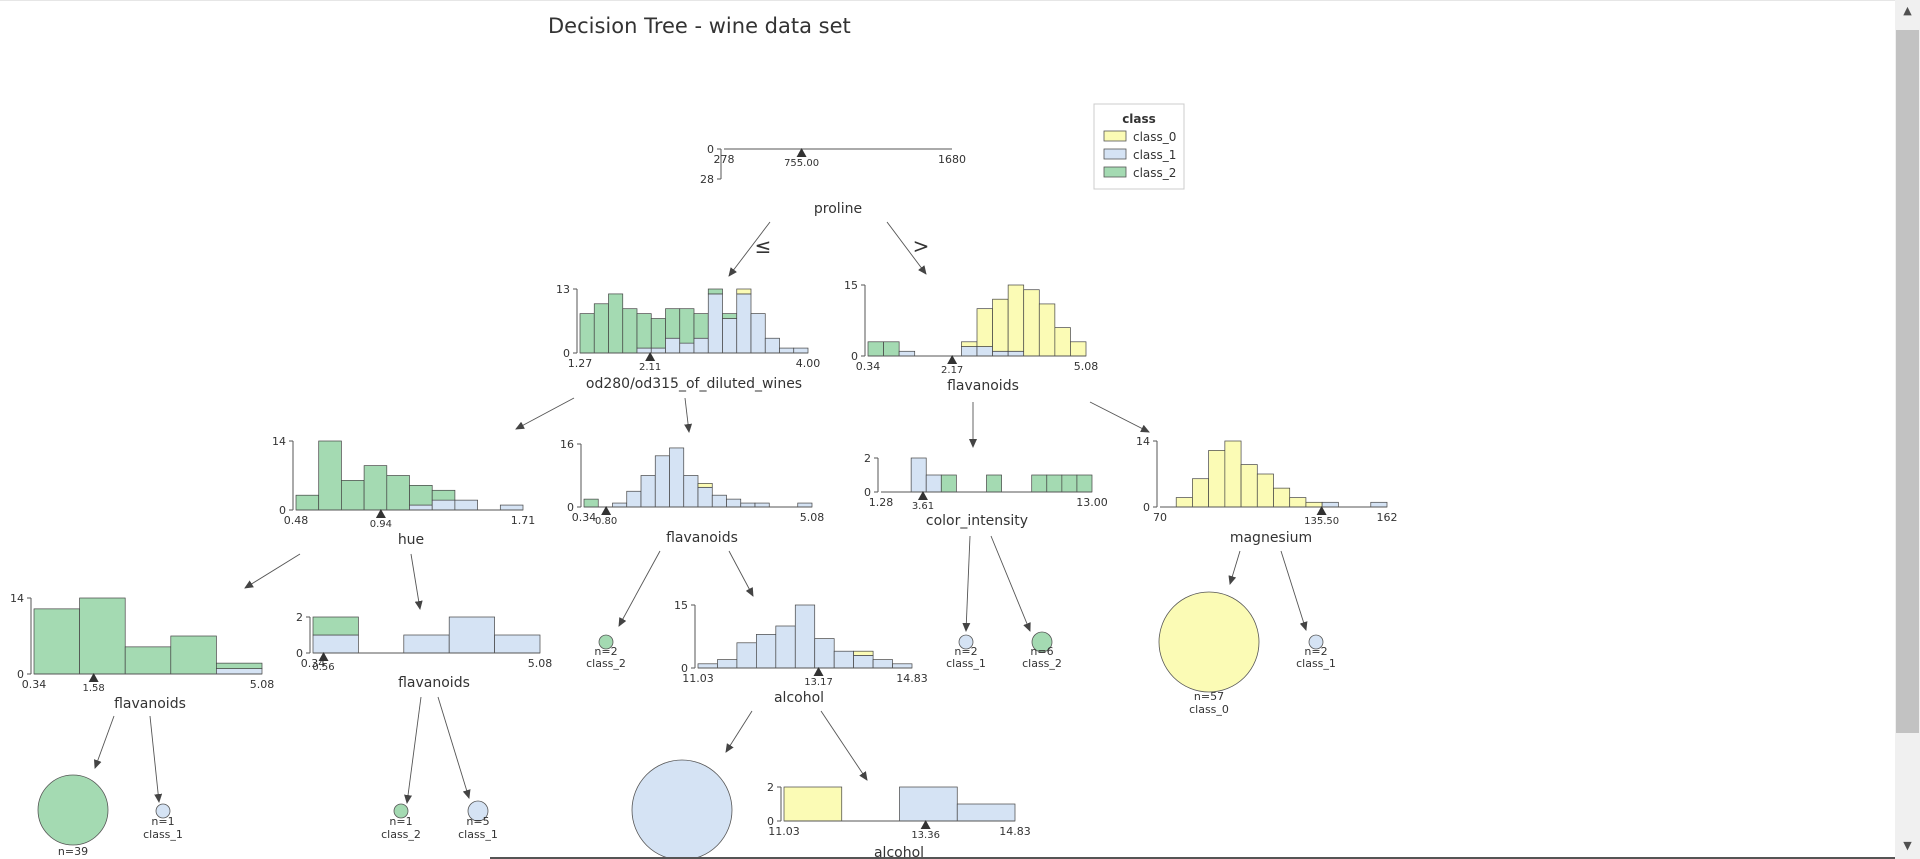 The image size is (1920, 859). Describe the element at coordinates (296, 520) in the screenshot. I see `x-min-label: 0.48` at that location.